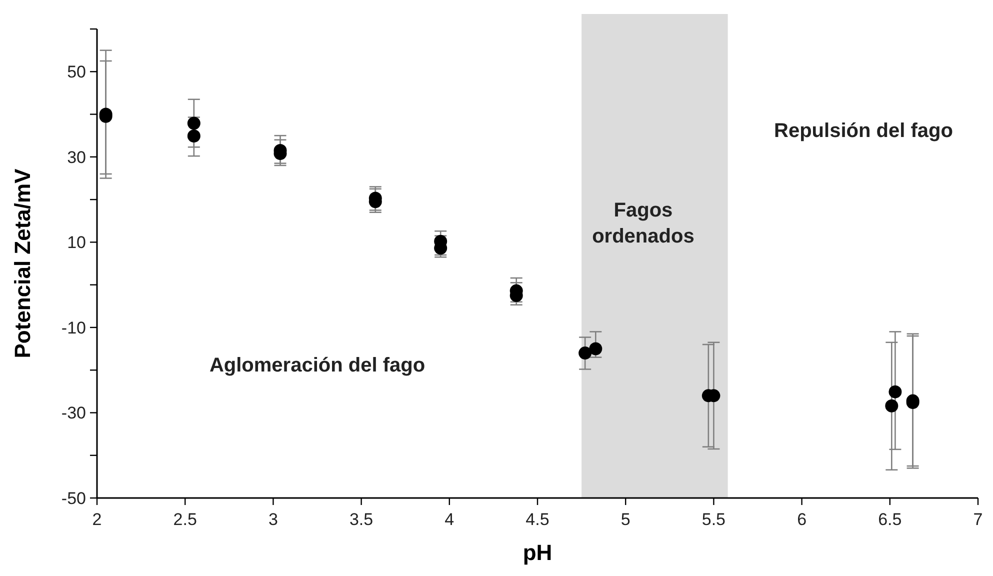 The height and width of the screenshot is (576, 993). What do you see at coordinates (73, 328) in the screenshot?
I see `y-tick-label: -10` at bounding box center [73, 328].